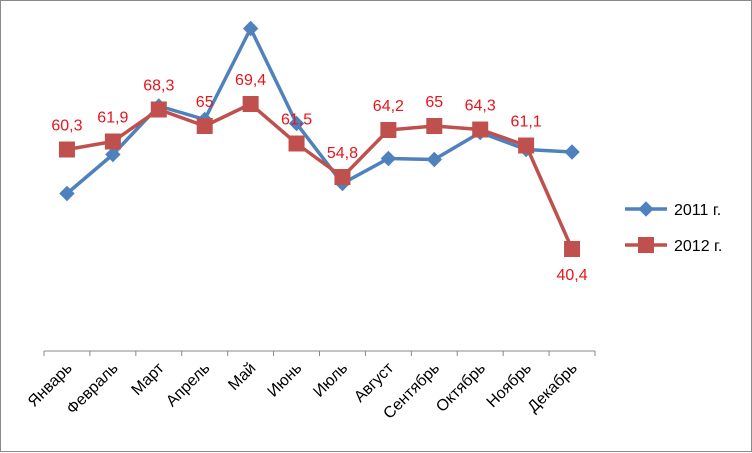 The image size is (752, 453). What do you see at coordinates (66, 126) in the screenshot?
I see `data-label: 60,3` at bounding box center [66, 126].